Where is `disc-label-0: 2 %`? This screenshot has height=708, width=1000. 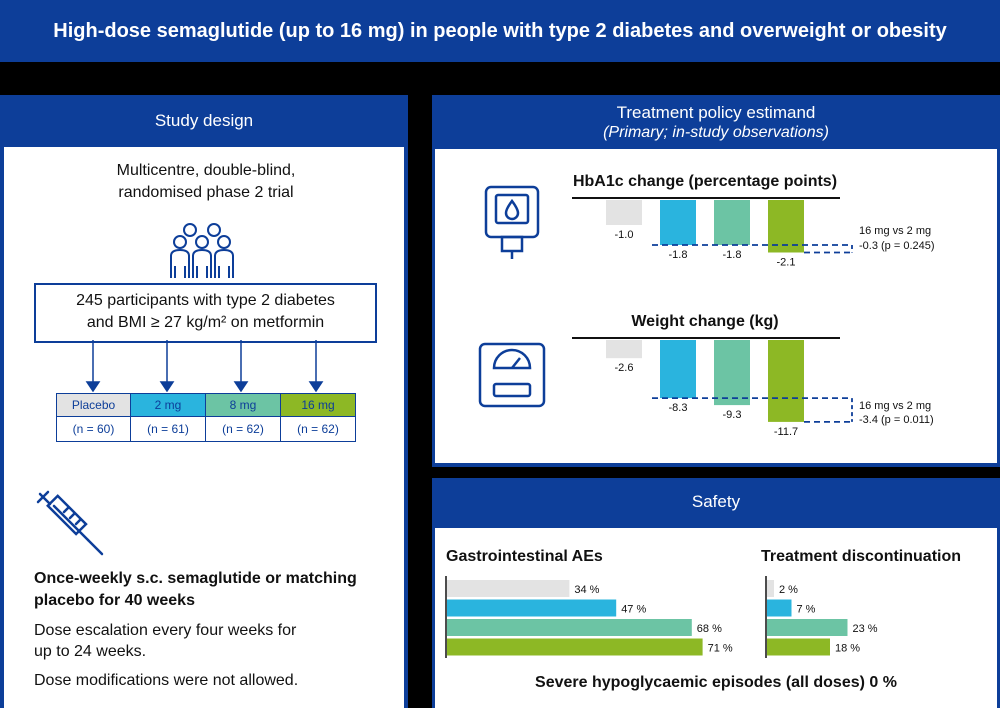 disc-label-0: 2 % is located at coordinates (788, 590).